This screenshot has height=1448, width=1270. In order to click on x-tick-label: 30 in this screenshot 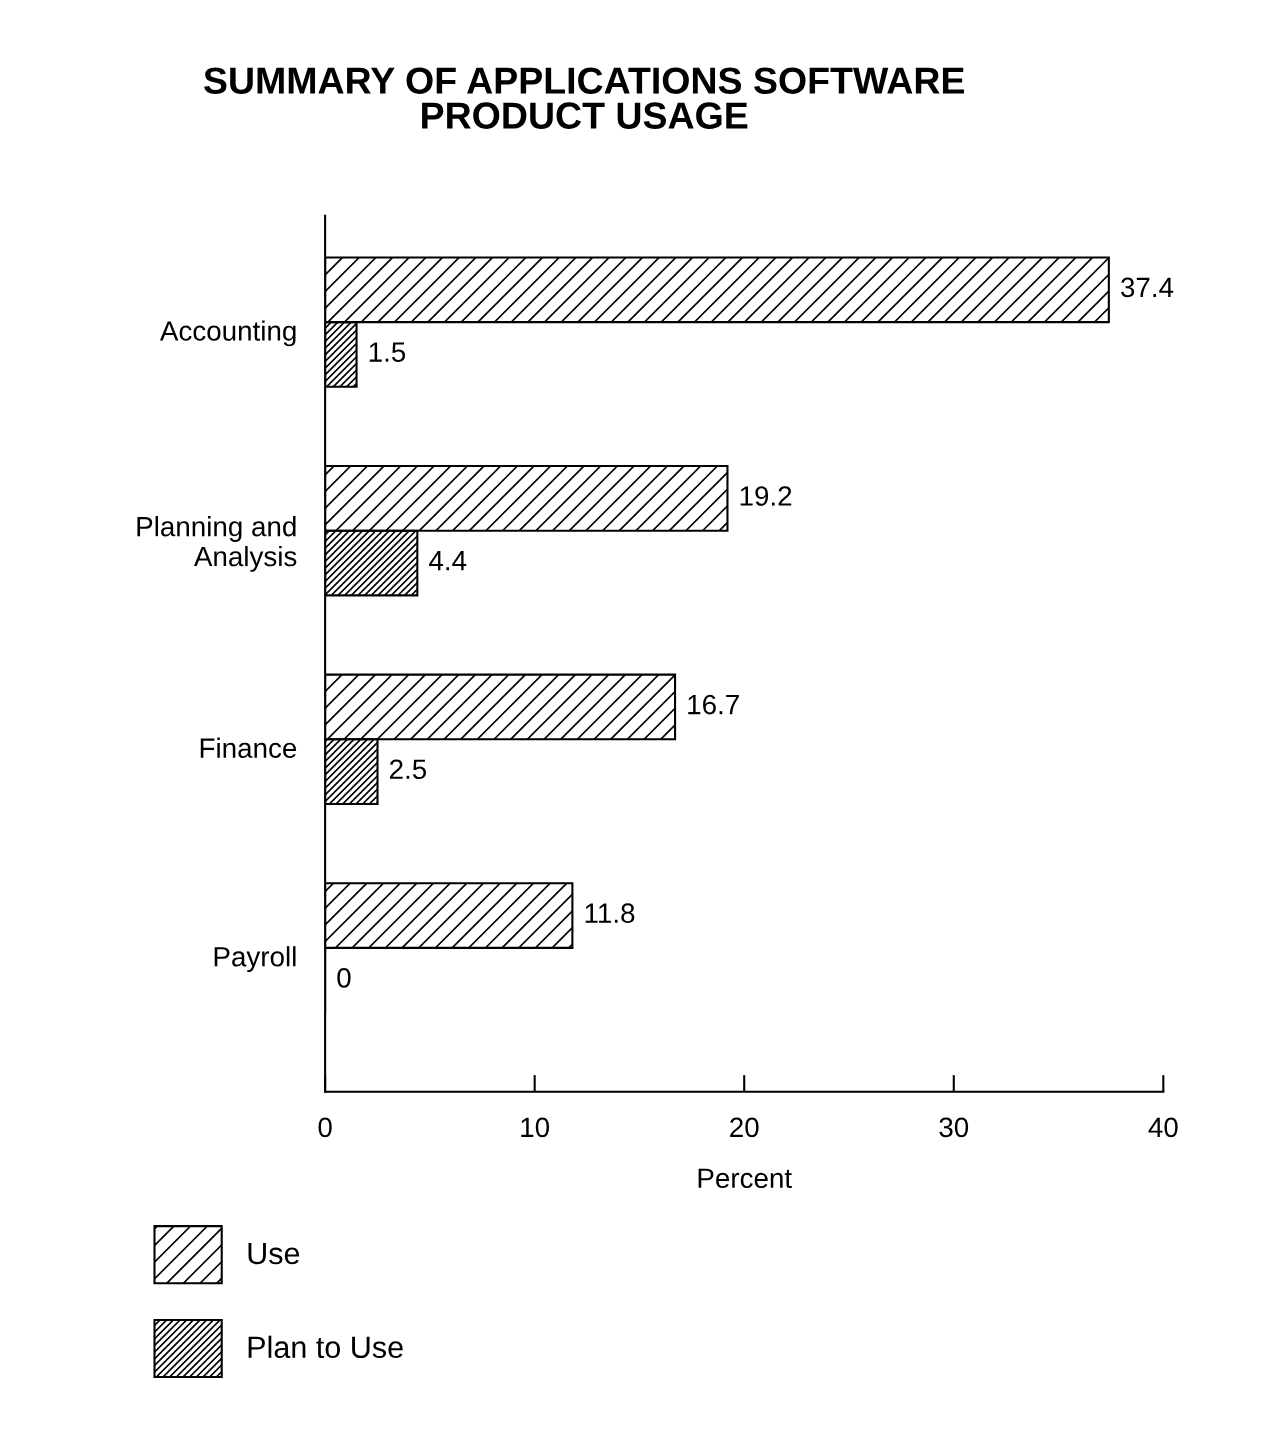, I will do `click(954, 1127)`.